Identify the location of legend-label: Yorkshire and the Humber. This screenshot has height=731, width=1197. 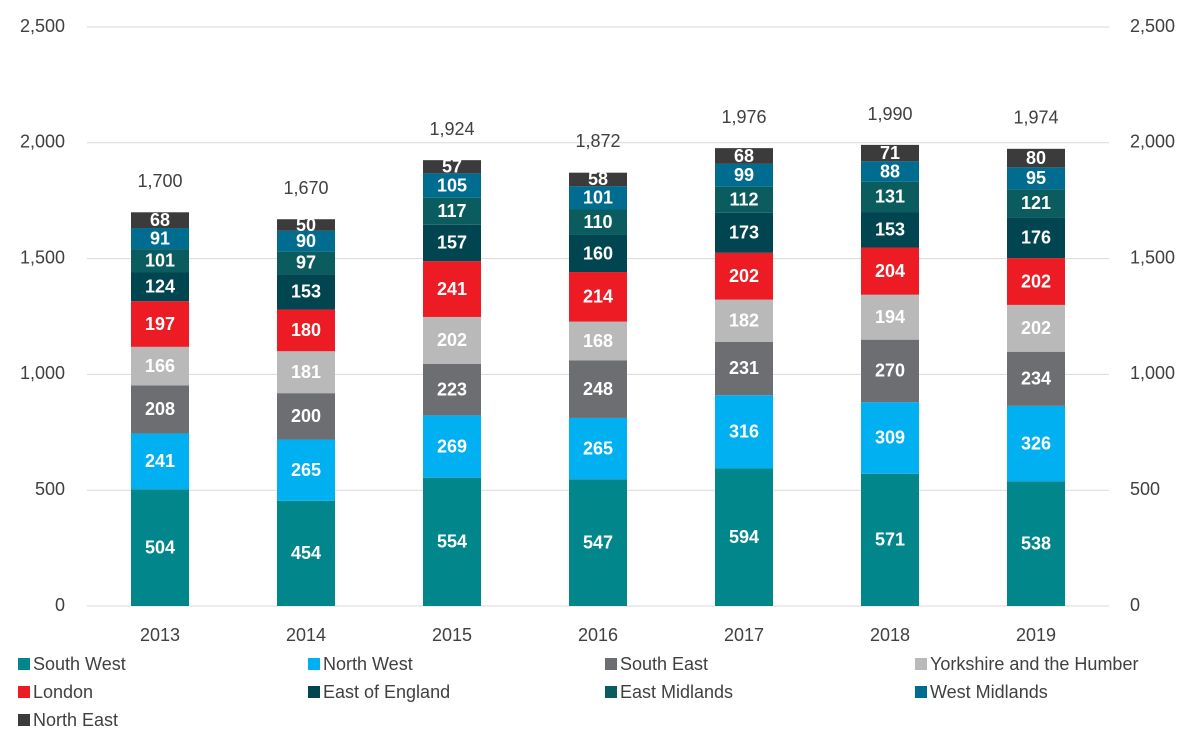
(1034, 664).